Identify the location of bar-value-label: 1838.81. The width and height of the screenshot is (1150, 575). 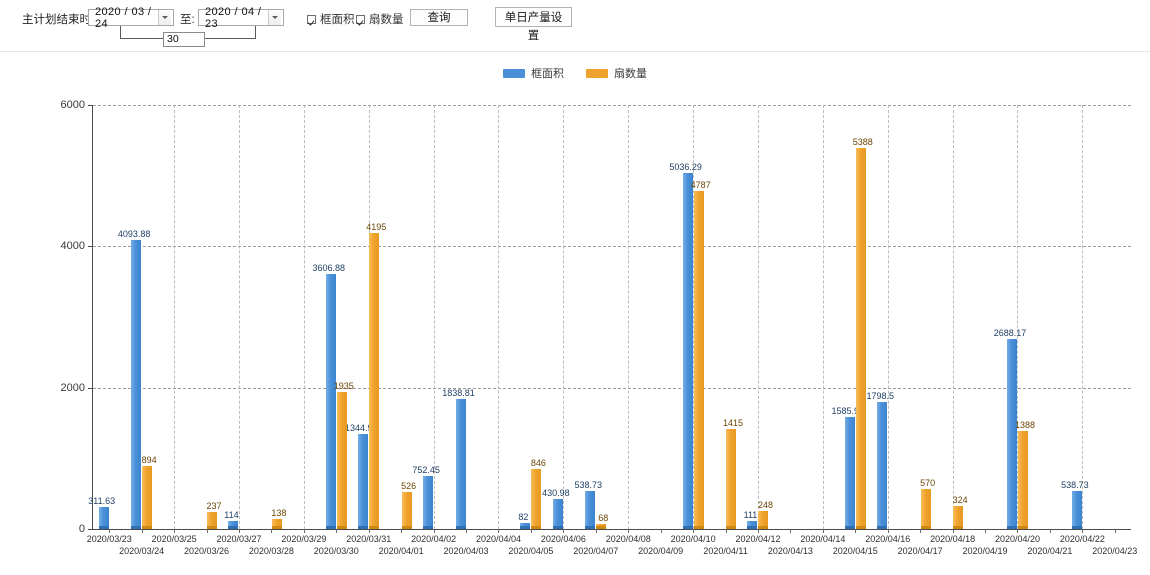
(458, 393).